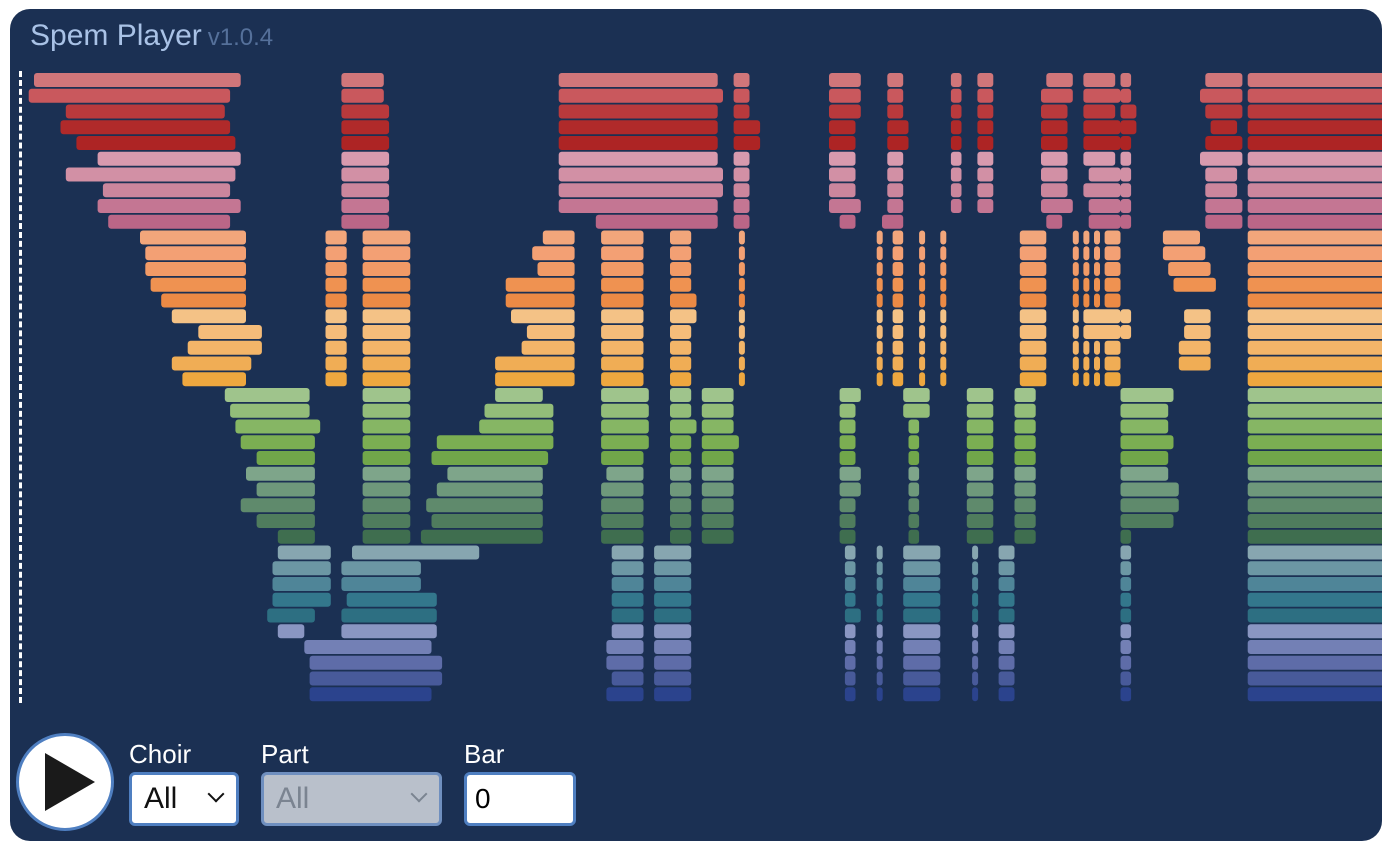 The width and height of the screenshot is (1392, 856). What do you see at coordinates (20, 387) in the screenshot?
I see `playhead-line` at bounding box center [20, 387].